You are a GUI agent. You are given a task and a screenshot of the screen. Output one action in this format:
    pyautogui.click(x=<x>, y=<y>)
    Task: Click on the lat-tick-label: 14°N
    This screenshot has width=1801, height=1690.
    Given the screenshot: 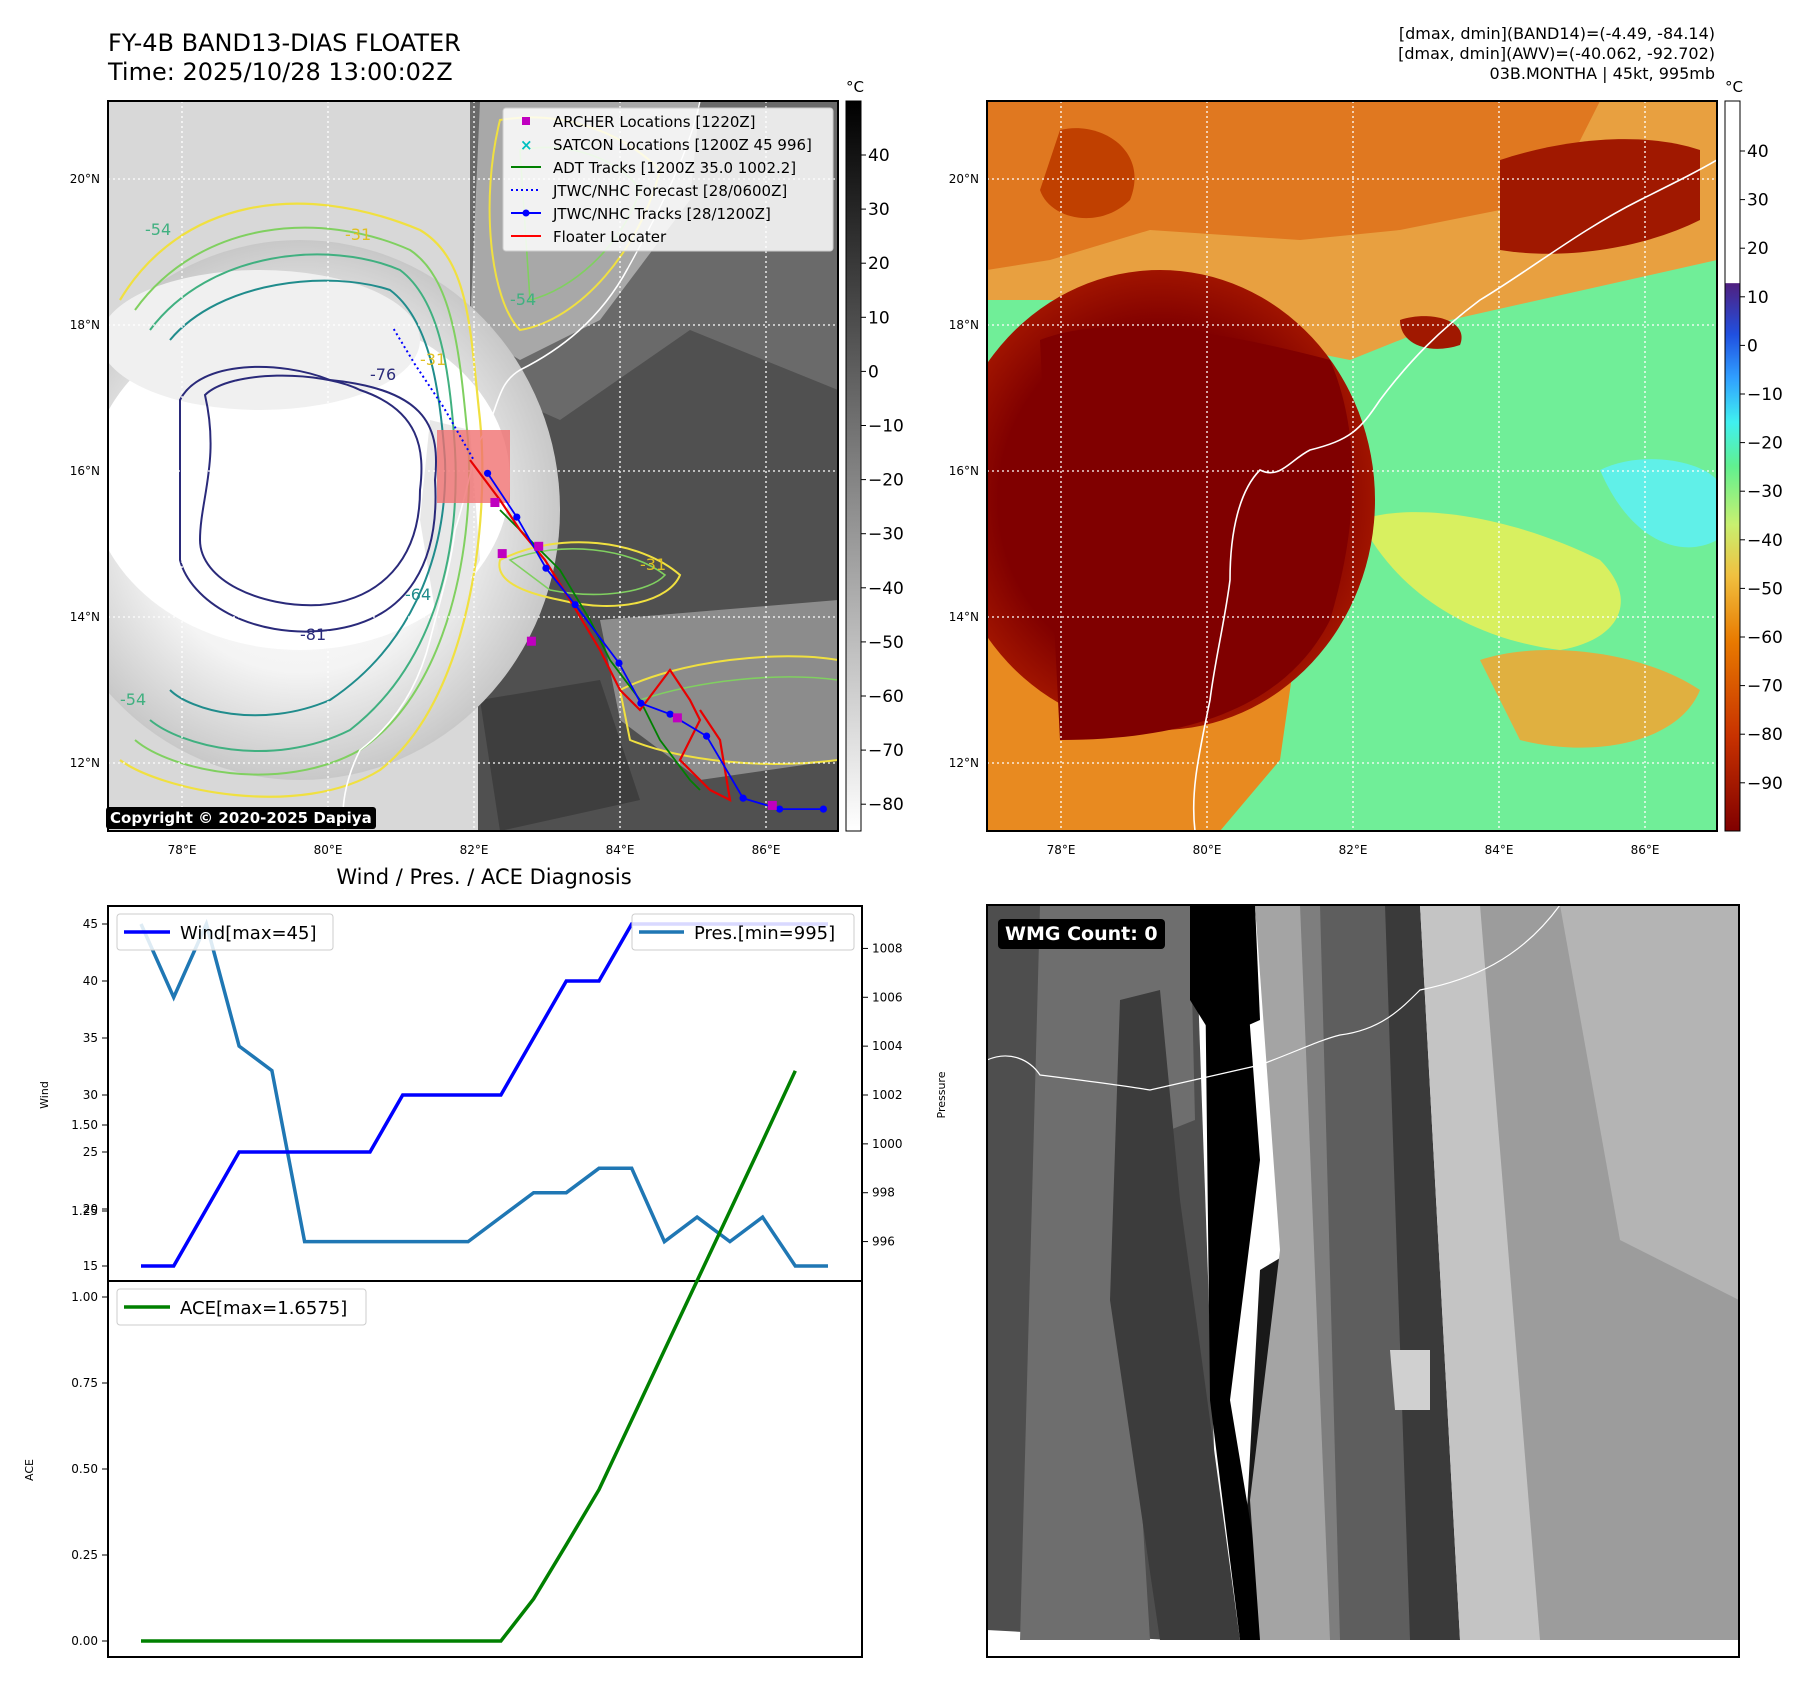 What is the action you would take?
    pyautogui.click(x=964, y=617)
    